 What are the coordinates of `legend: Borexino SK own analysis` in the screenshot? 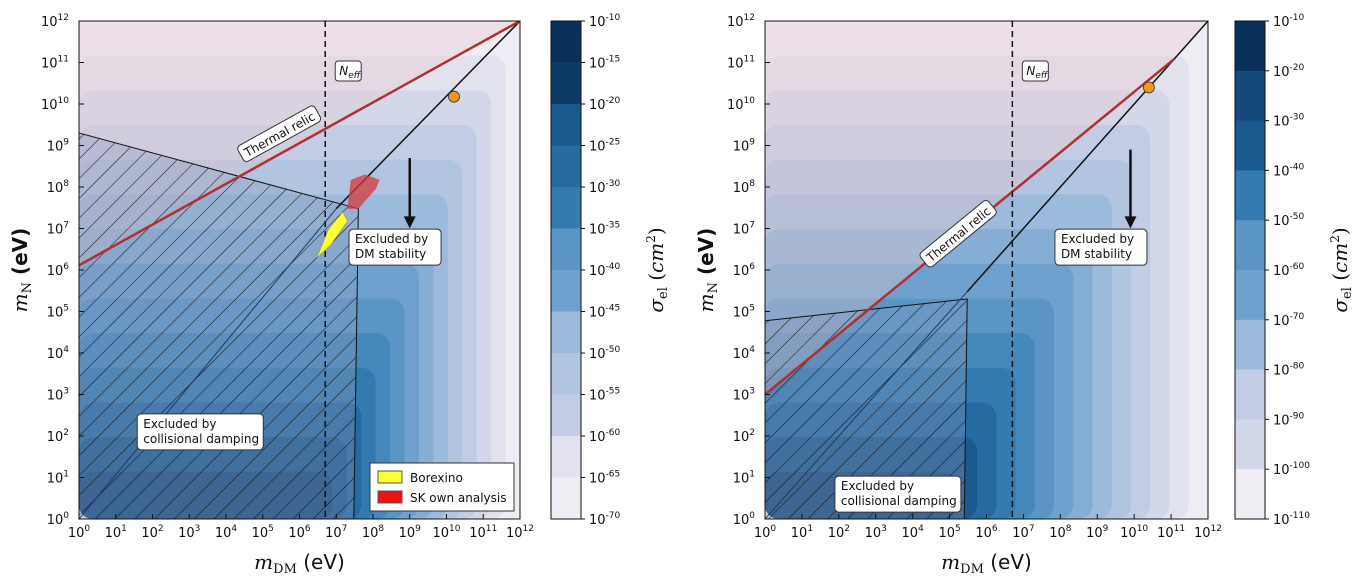 It's located at (442, 487).